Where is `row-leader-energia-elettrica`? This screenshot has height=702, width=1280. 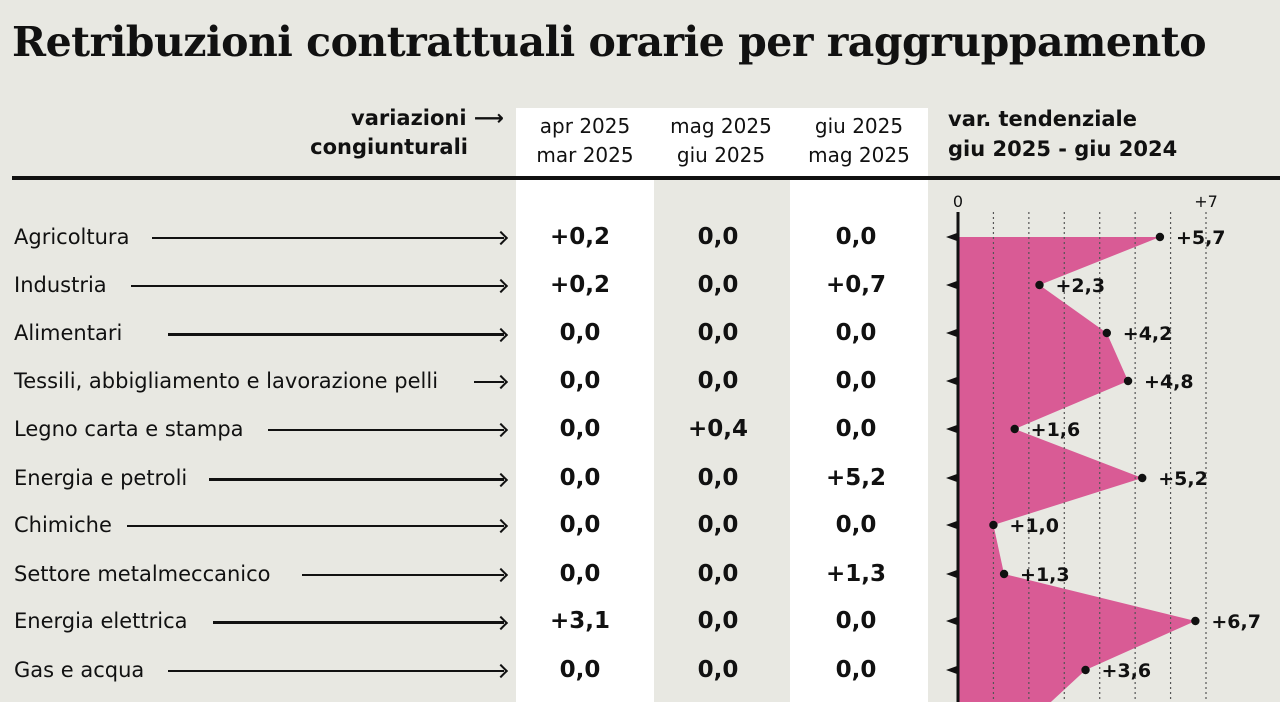
row-leader-energia-elettrica is located at coordinates (358, 622).